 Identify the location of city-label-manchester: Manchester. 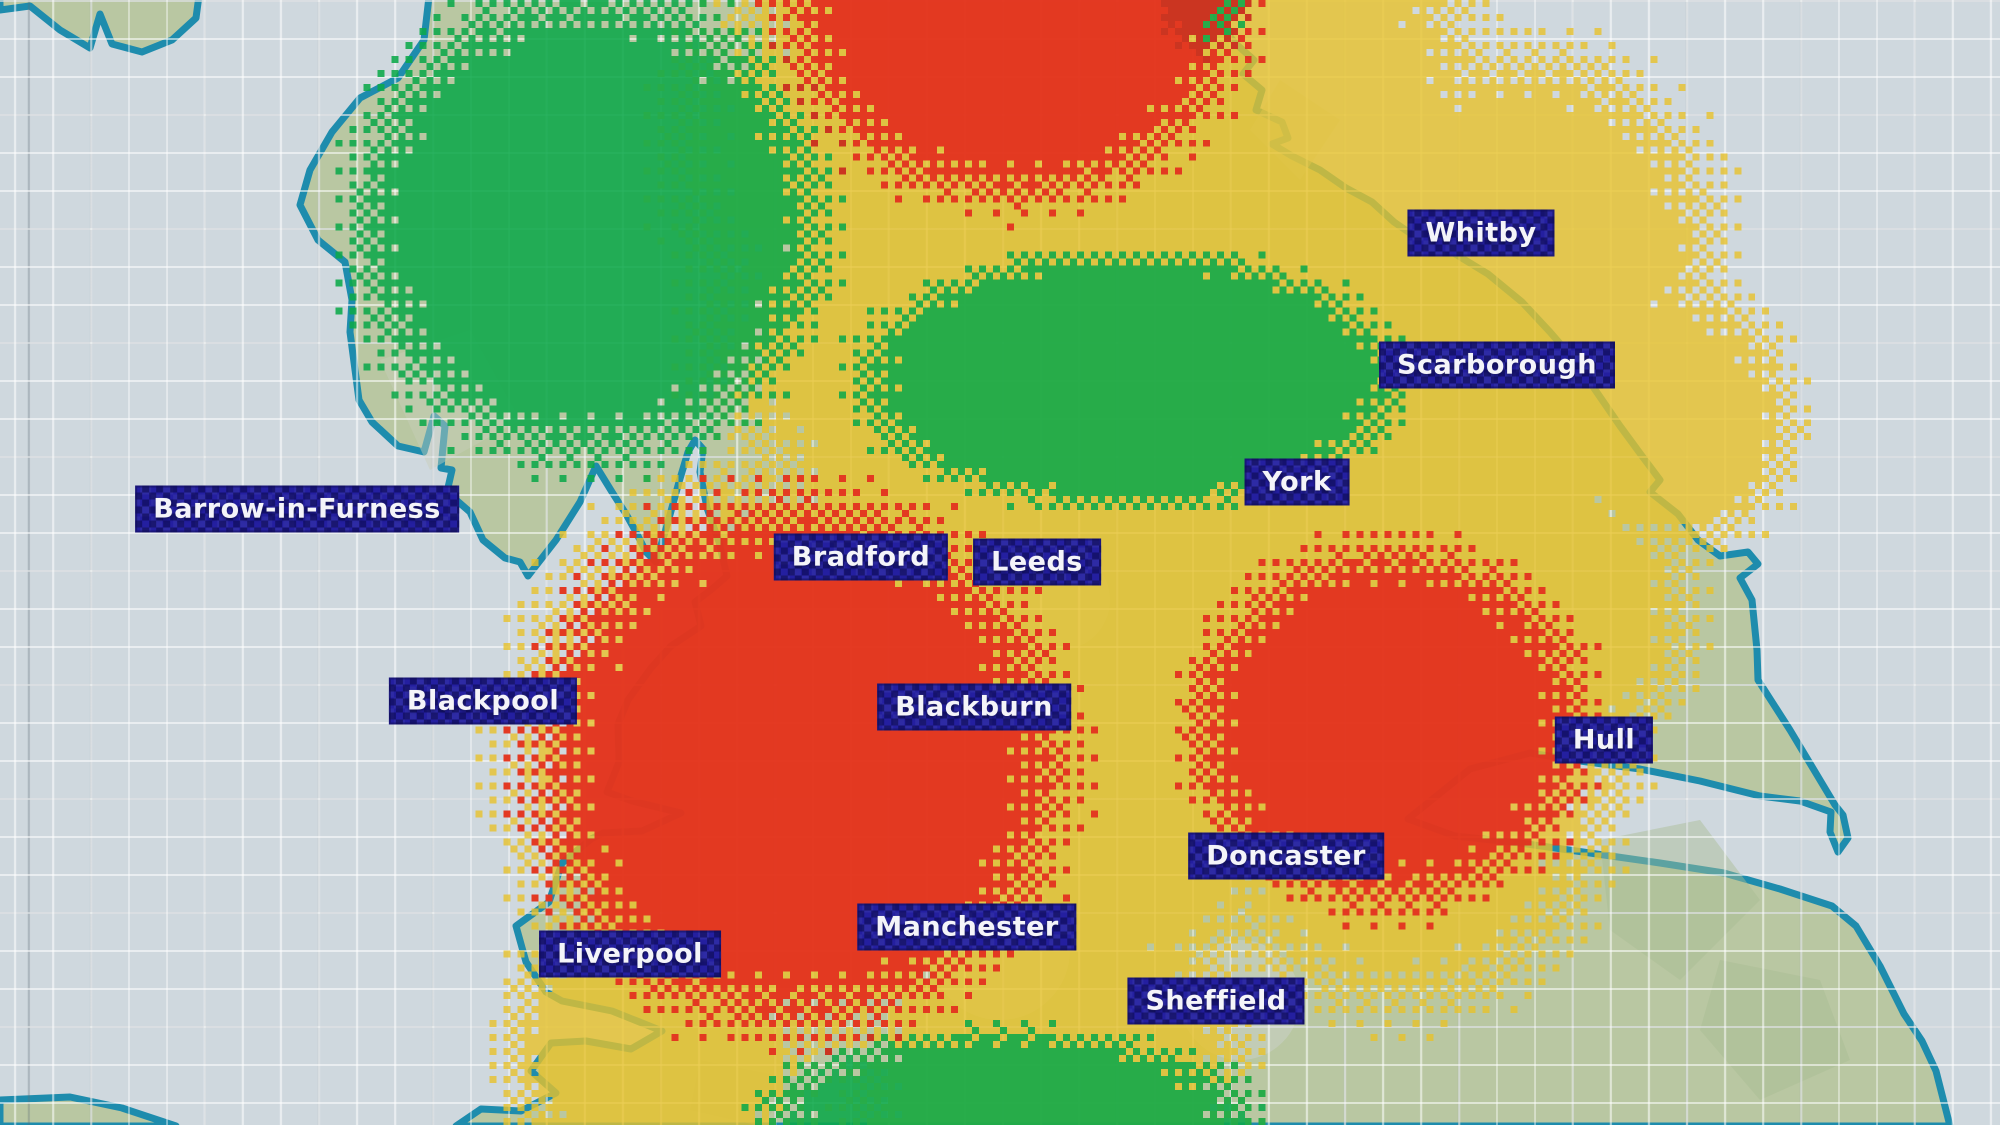
(966, 927).